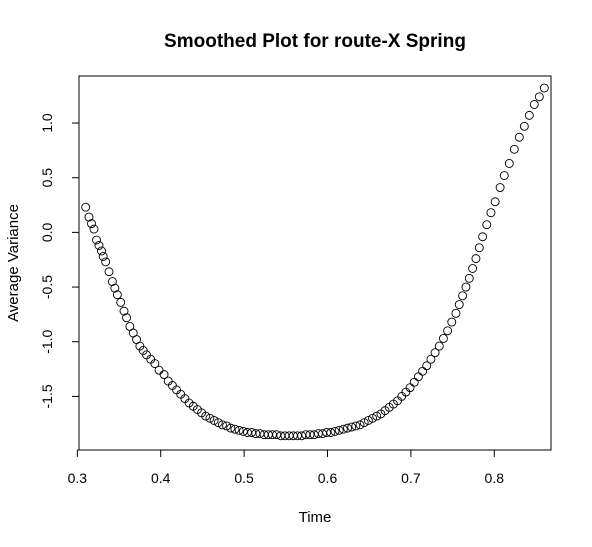 This screenshot has height=547, width=592. What do you see at coordinates (495, 478) in the screenshot?
I see `x-tick-label: 0.8` at bounding box center [495, 478].